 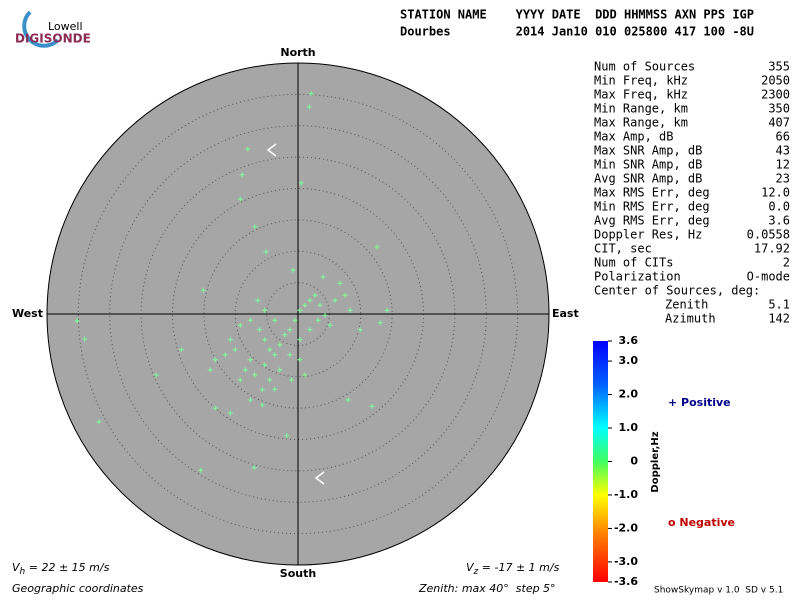 What do you see at coordinates (470, 567) in the screenshot?
I see `vz-v: V` at bounding box center [470, 567].